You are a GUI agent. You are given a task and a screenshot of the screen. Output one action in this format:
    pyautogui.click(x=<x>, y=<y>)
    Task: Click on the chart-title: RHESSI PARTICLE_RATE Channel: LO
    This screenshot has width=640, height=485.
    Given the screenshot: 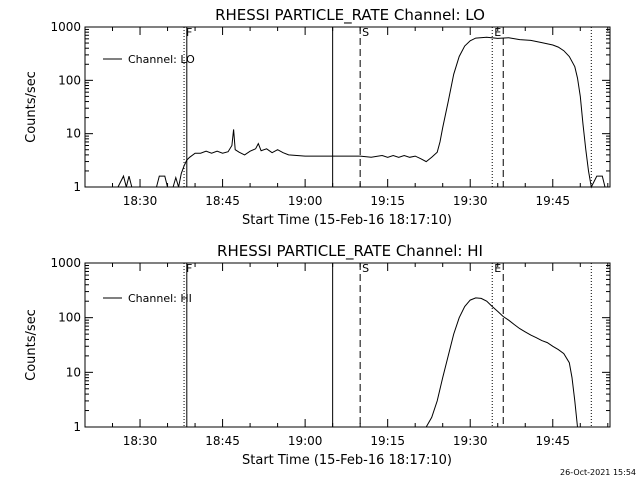 What is the action you would take?
    pyautogui.click(x=350, y=15)
    